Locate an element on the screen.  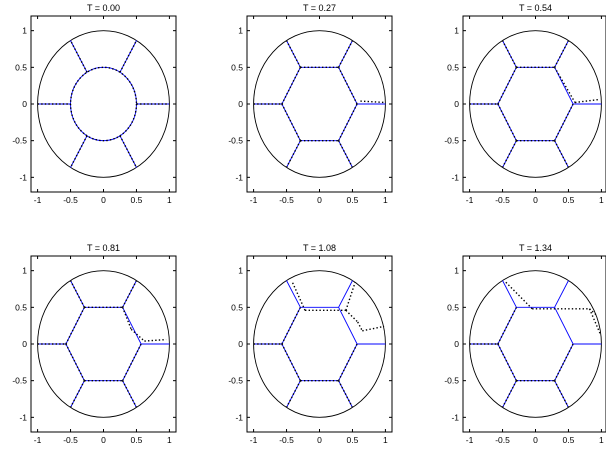
panel-title: T = 0.54 is located at coordinates (535, 8).